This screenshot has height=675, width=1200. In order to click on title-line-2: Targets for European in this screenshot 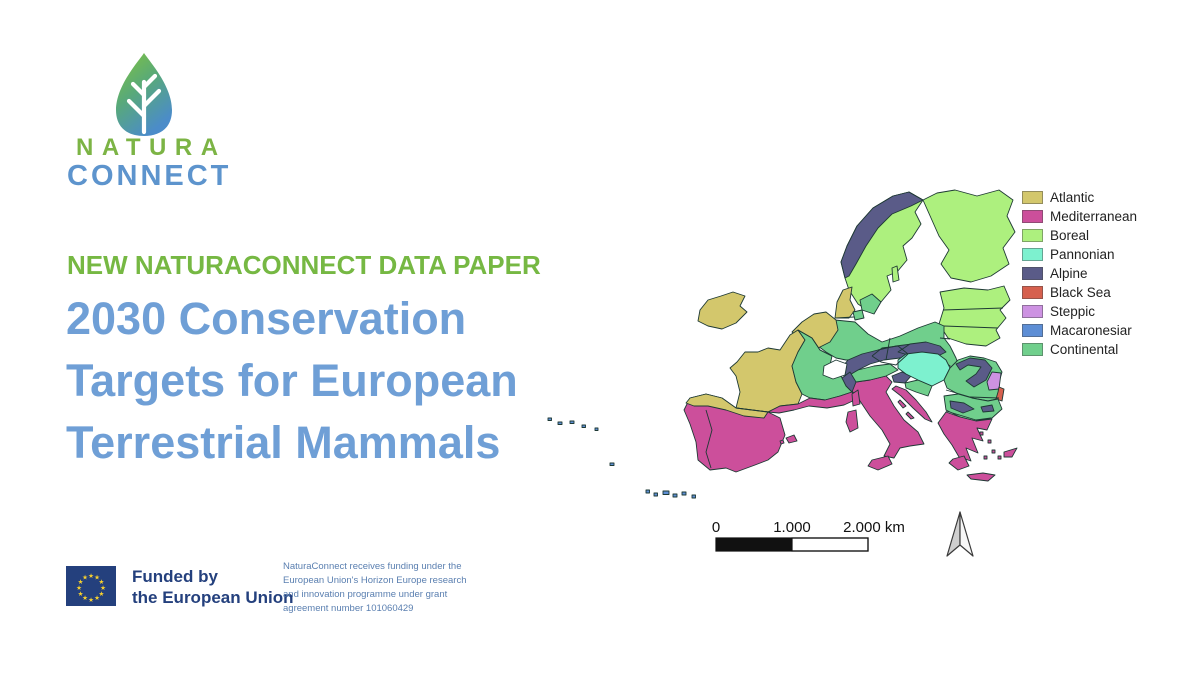, I will do `click(292, 380)`.